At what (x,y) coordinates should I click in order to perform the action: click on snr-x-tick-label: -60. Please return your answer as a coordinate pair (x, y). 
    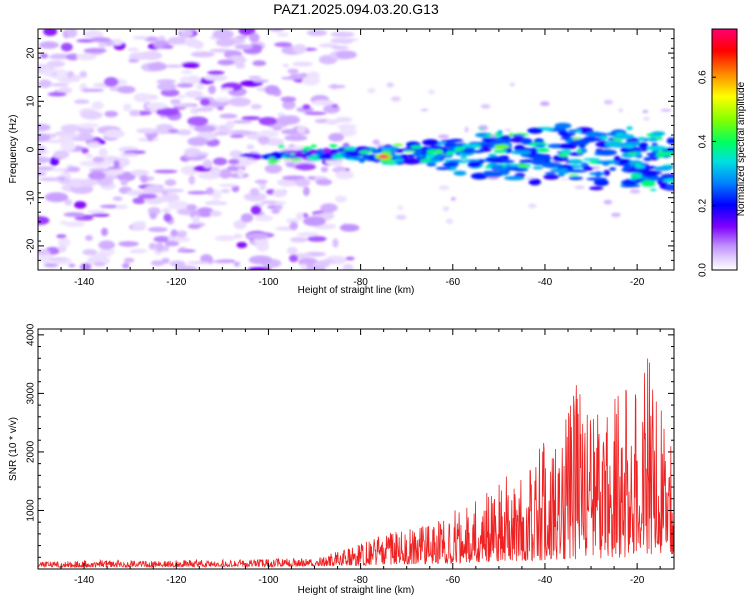
    Looking at the image, I should click on (453, 580).